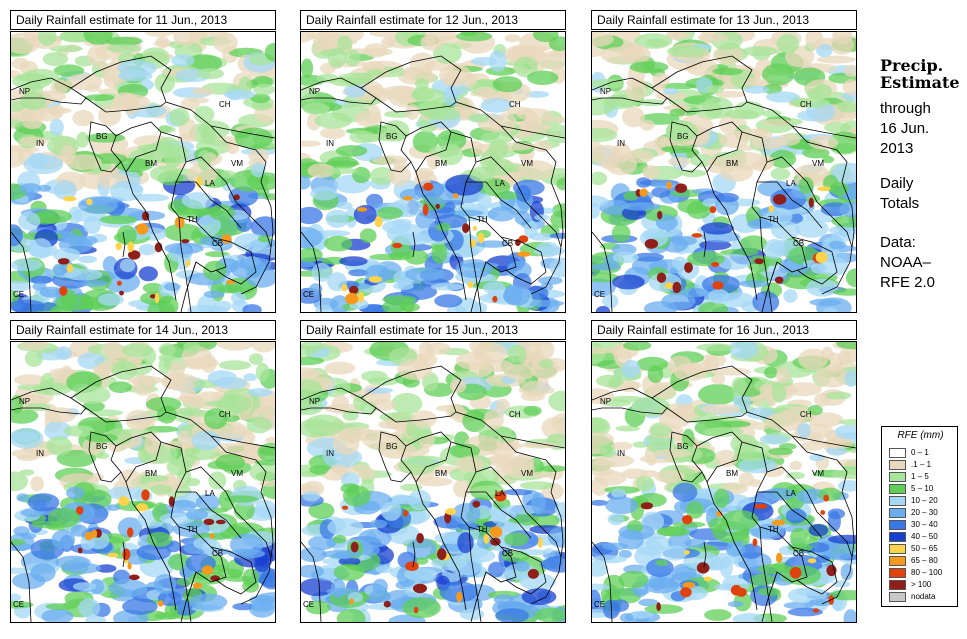 This screenshot has width=967, height=639. Describe the element at coordinates (912, 65) in the screenshot. I see `heading-line1: Precip.` at that location.